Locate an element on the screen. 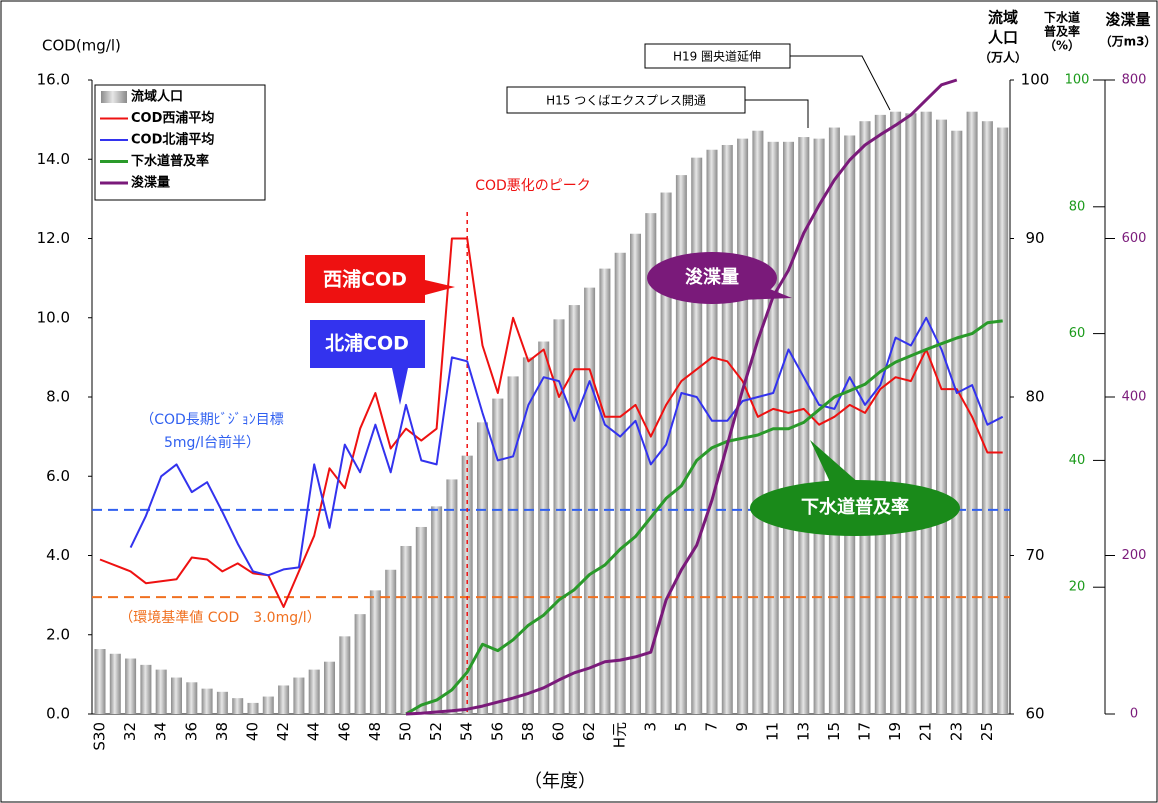 This screenshot has width=1158, height=803. y3-tick-label: 80 is located at coordinates (1077, 206).